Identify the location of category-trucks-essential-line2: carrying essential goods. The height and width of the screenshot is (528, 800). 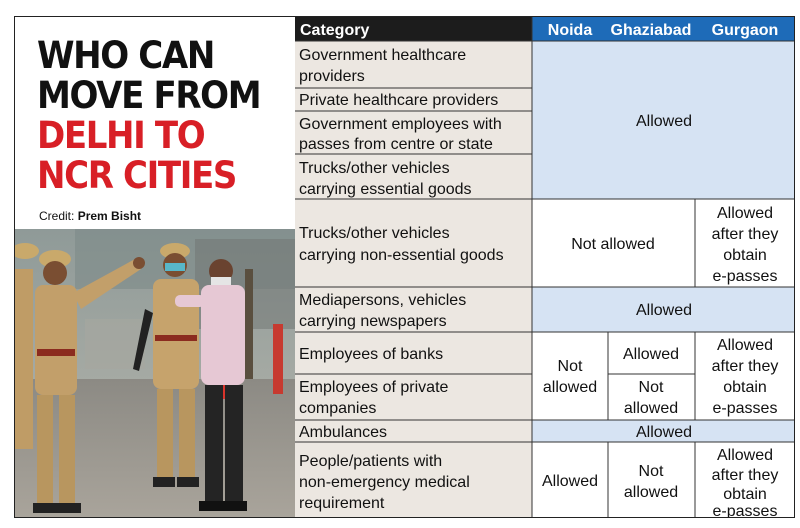
(385, 189).